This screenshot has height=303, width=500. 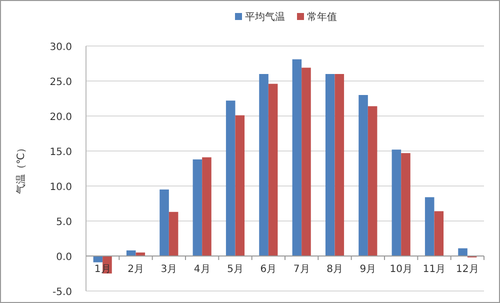 What do you see at coordinates (61, 82) in the screenshot?
I see `y-tick-label: 25.0` at bounding box center [61, 82].